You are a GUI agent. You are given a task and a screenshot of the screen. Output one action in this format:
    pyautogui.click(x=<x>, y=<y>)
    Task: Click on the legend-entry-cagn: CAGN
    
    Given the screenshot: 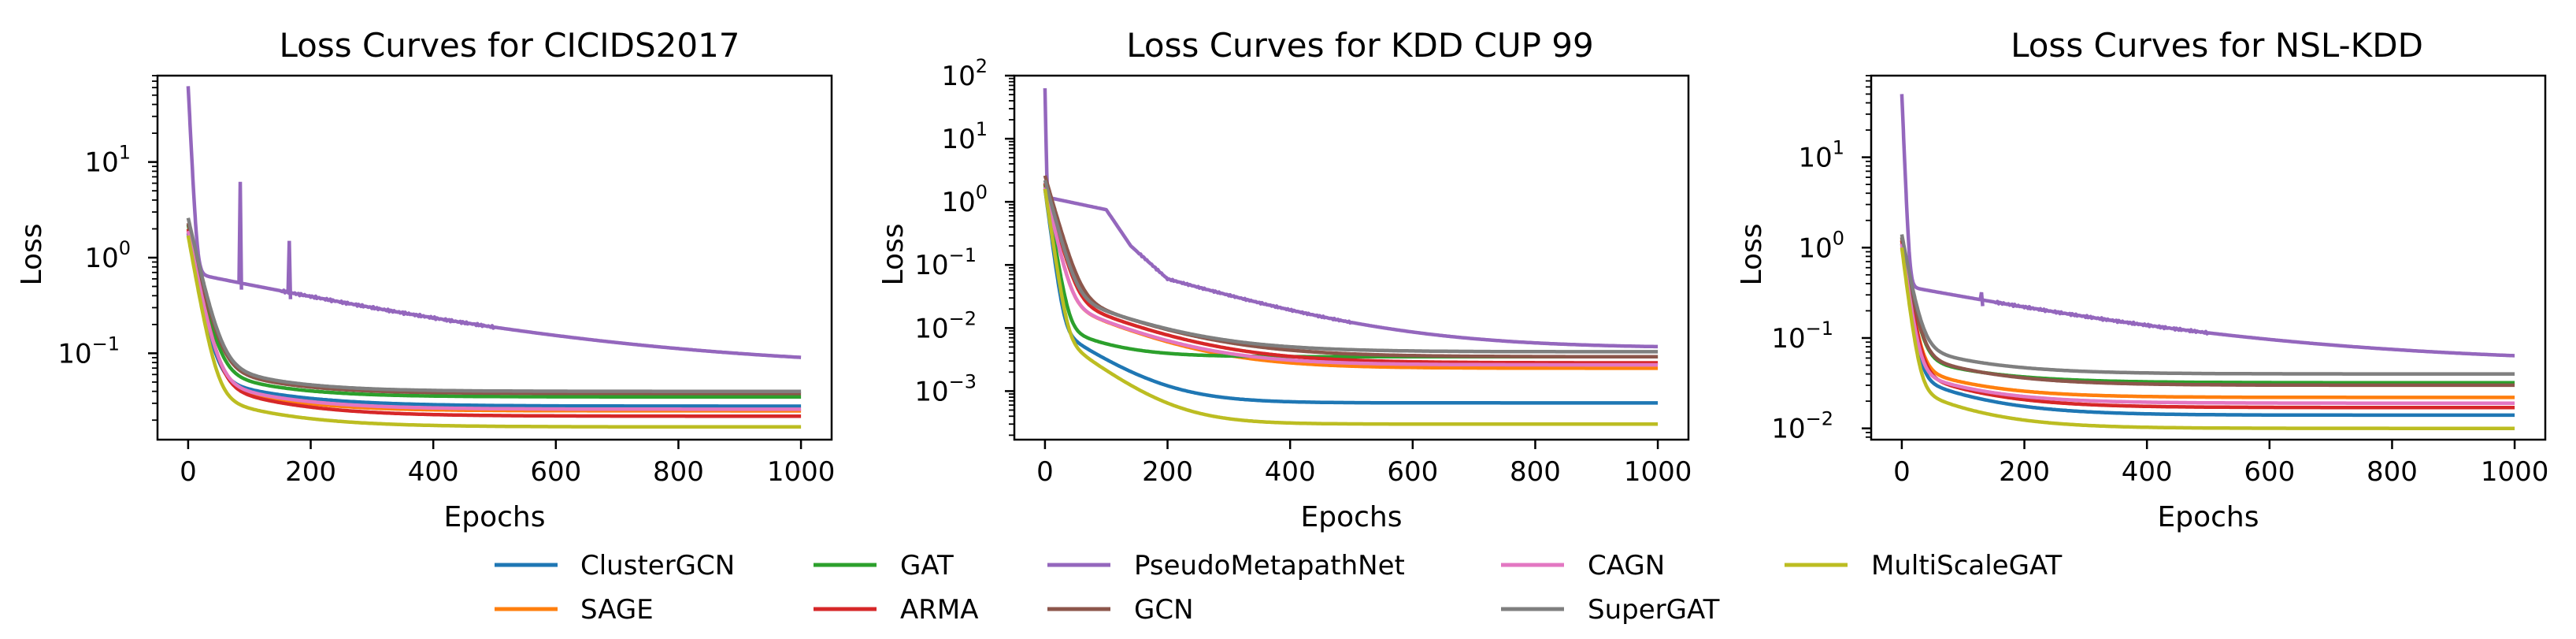 What is the action you would take?
    pyautogui.click(x=1583, y=566)
    